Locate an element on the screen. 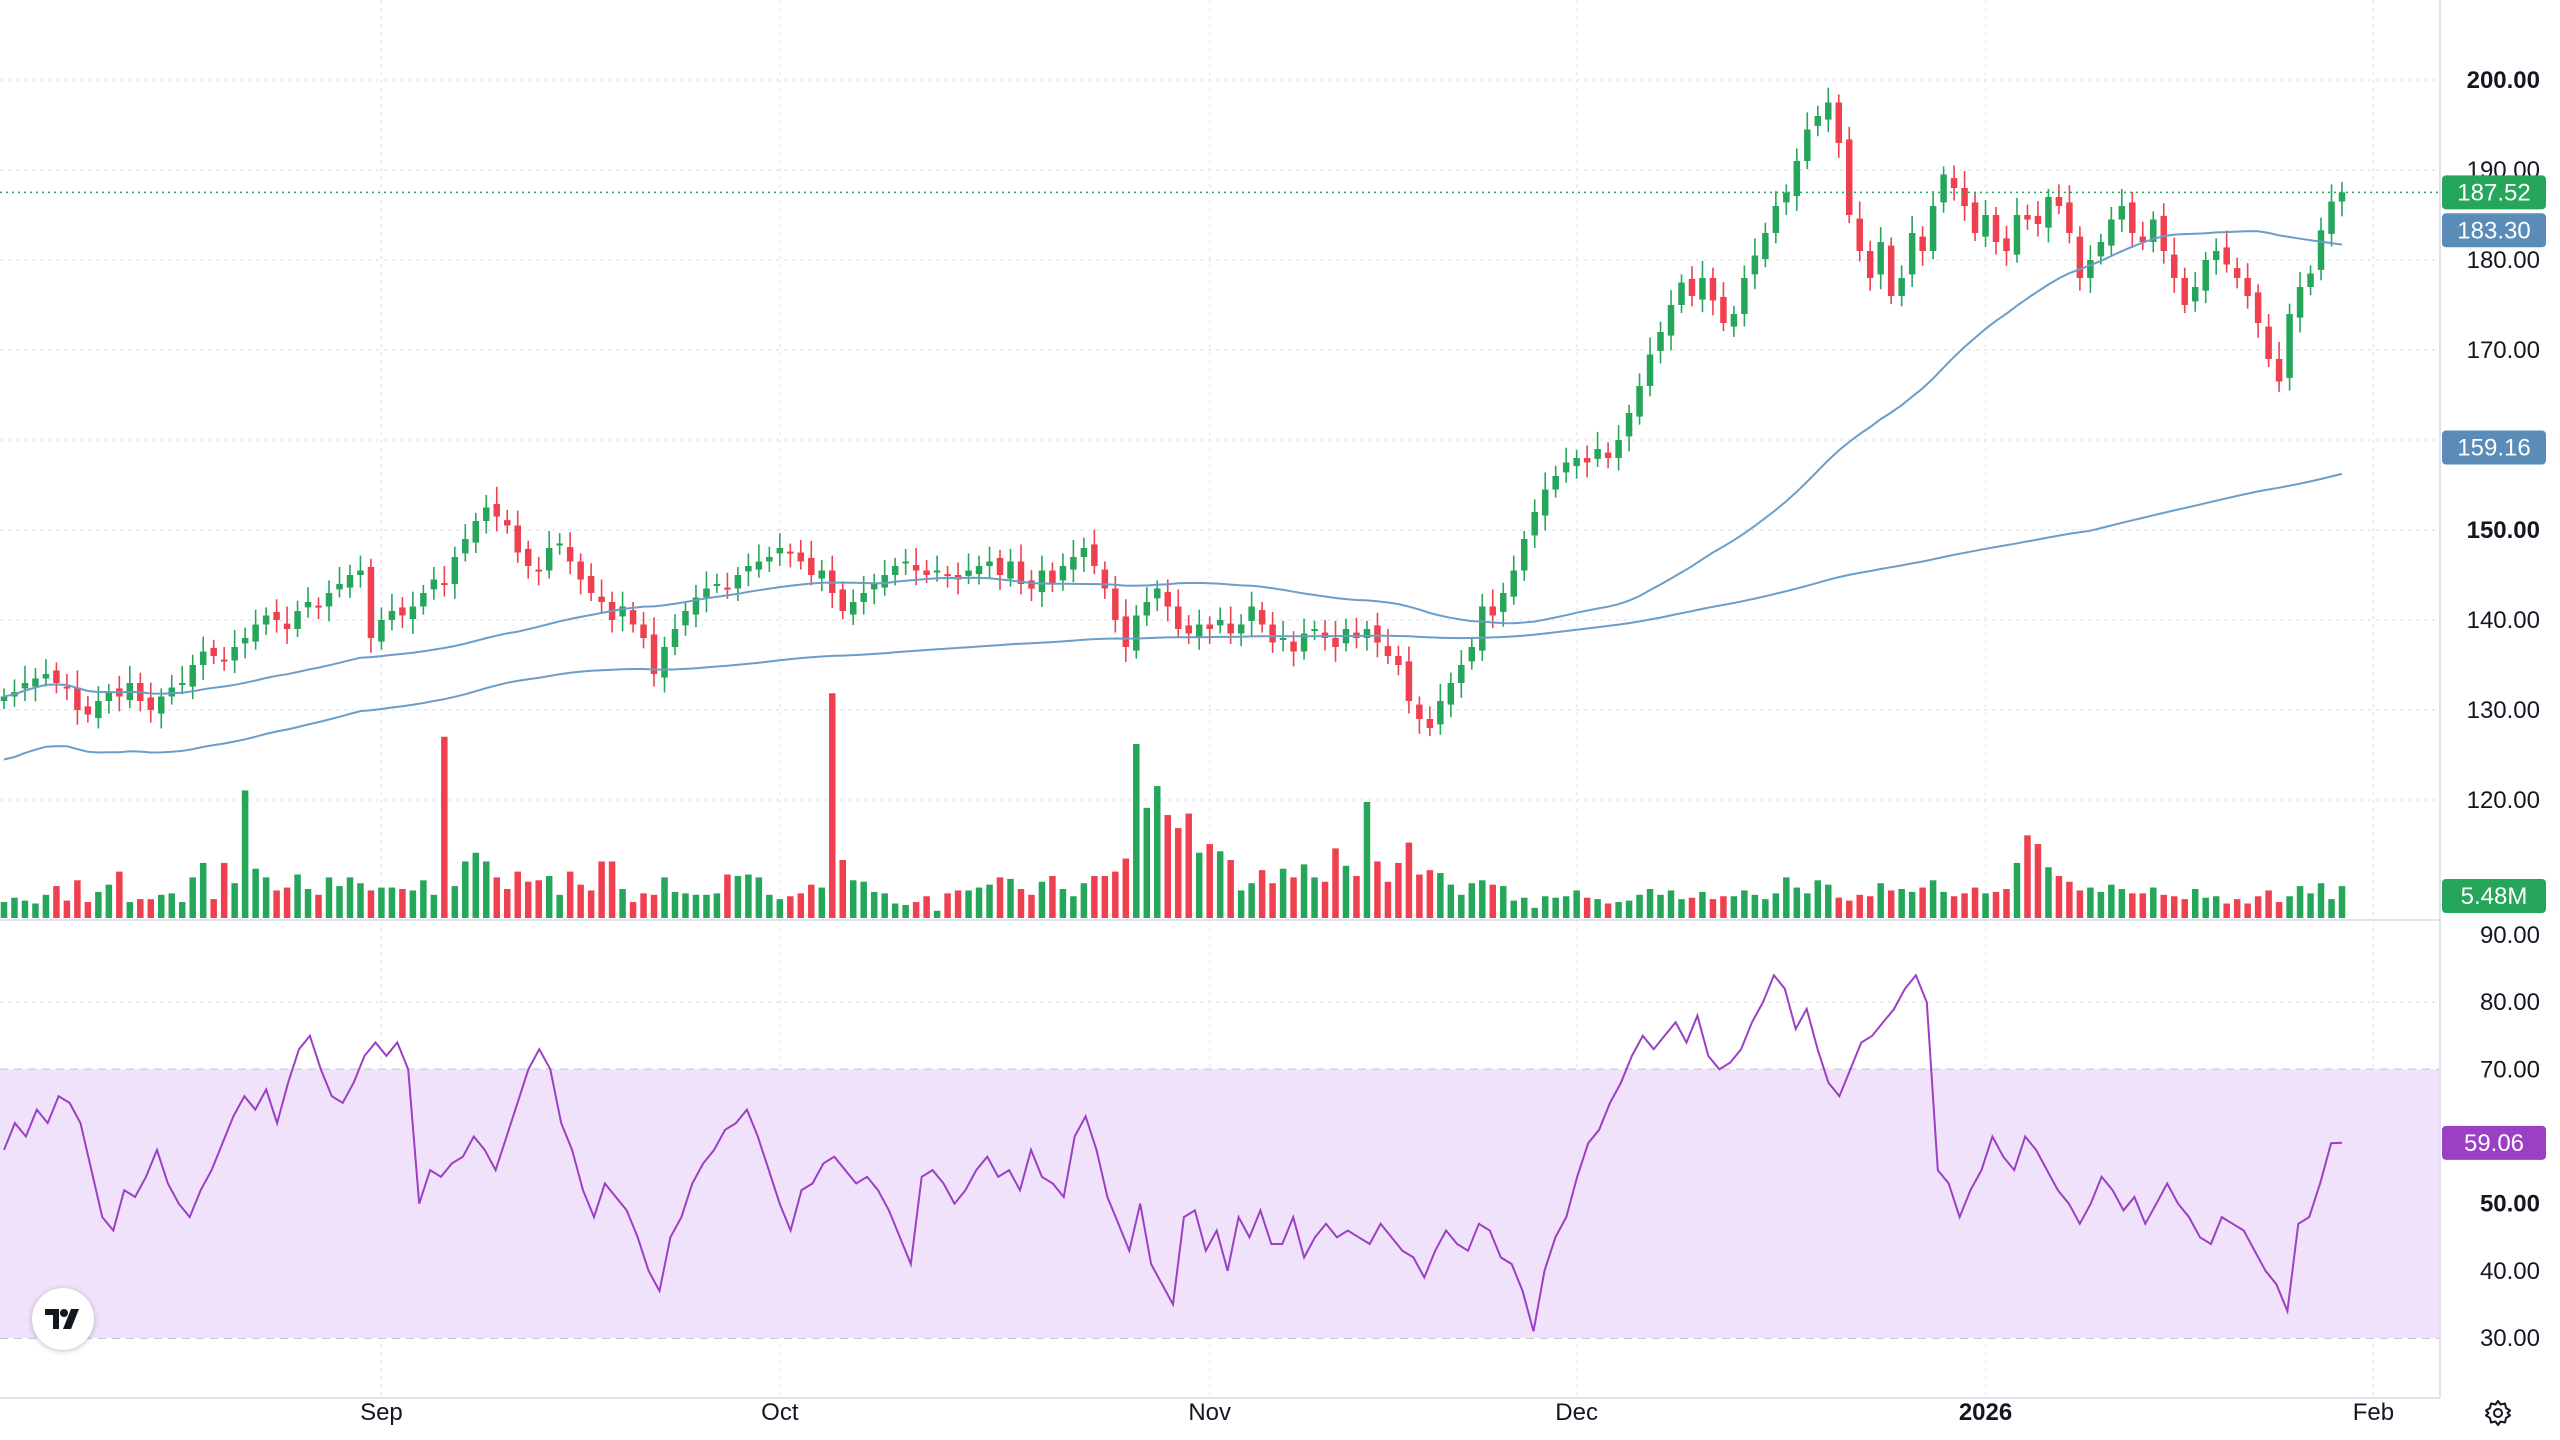 This screenshot has width=2560, height=1440. settings-gear-icon is located at coordinates (2498, 1413).